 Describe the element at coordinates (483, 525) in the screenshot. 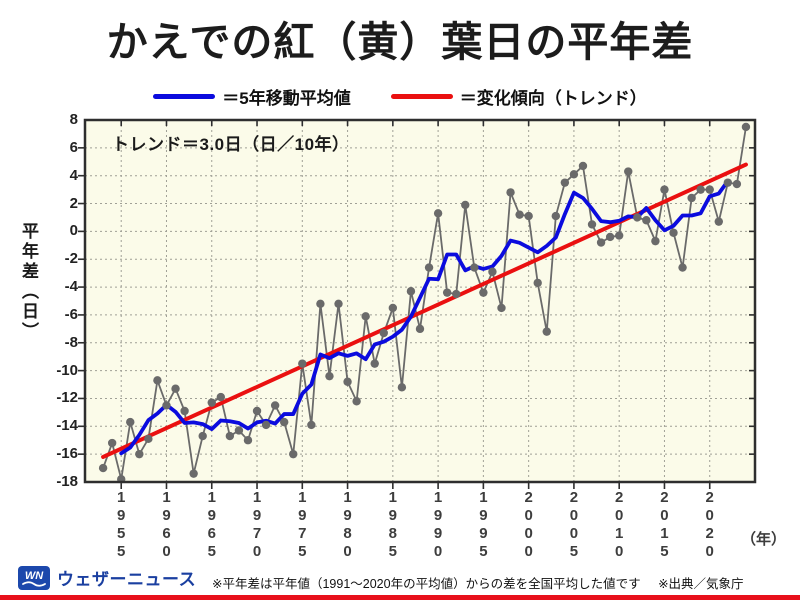

I see `x-tick-label: 1995` at that location.